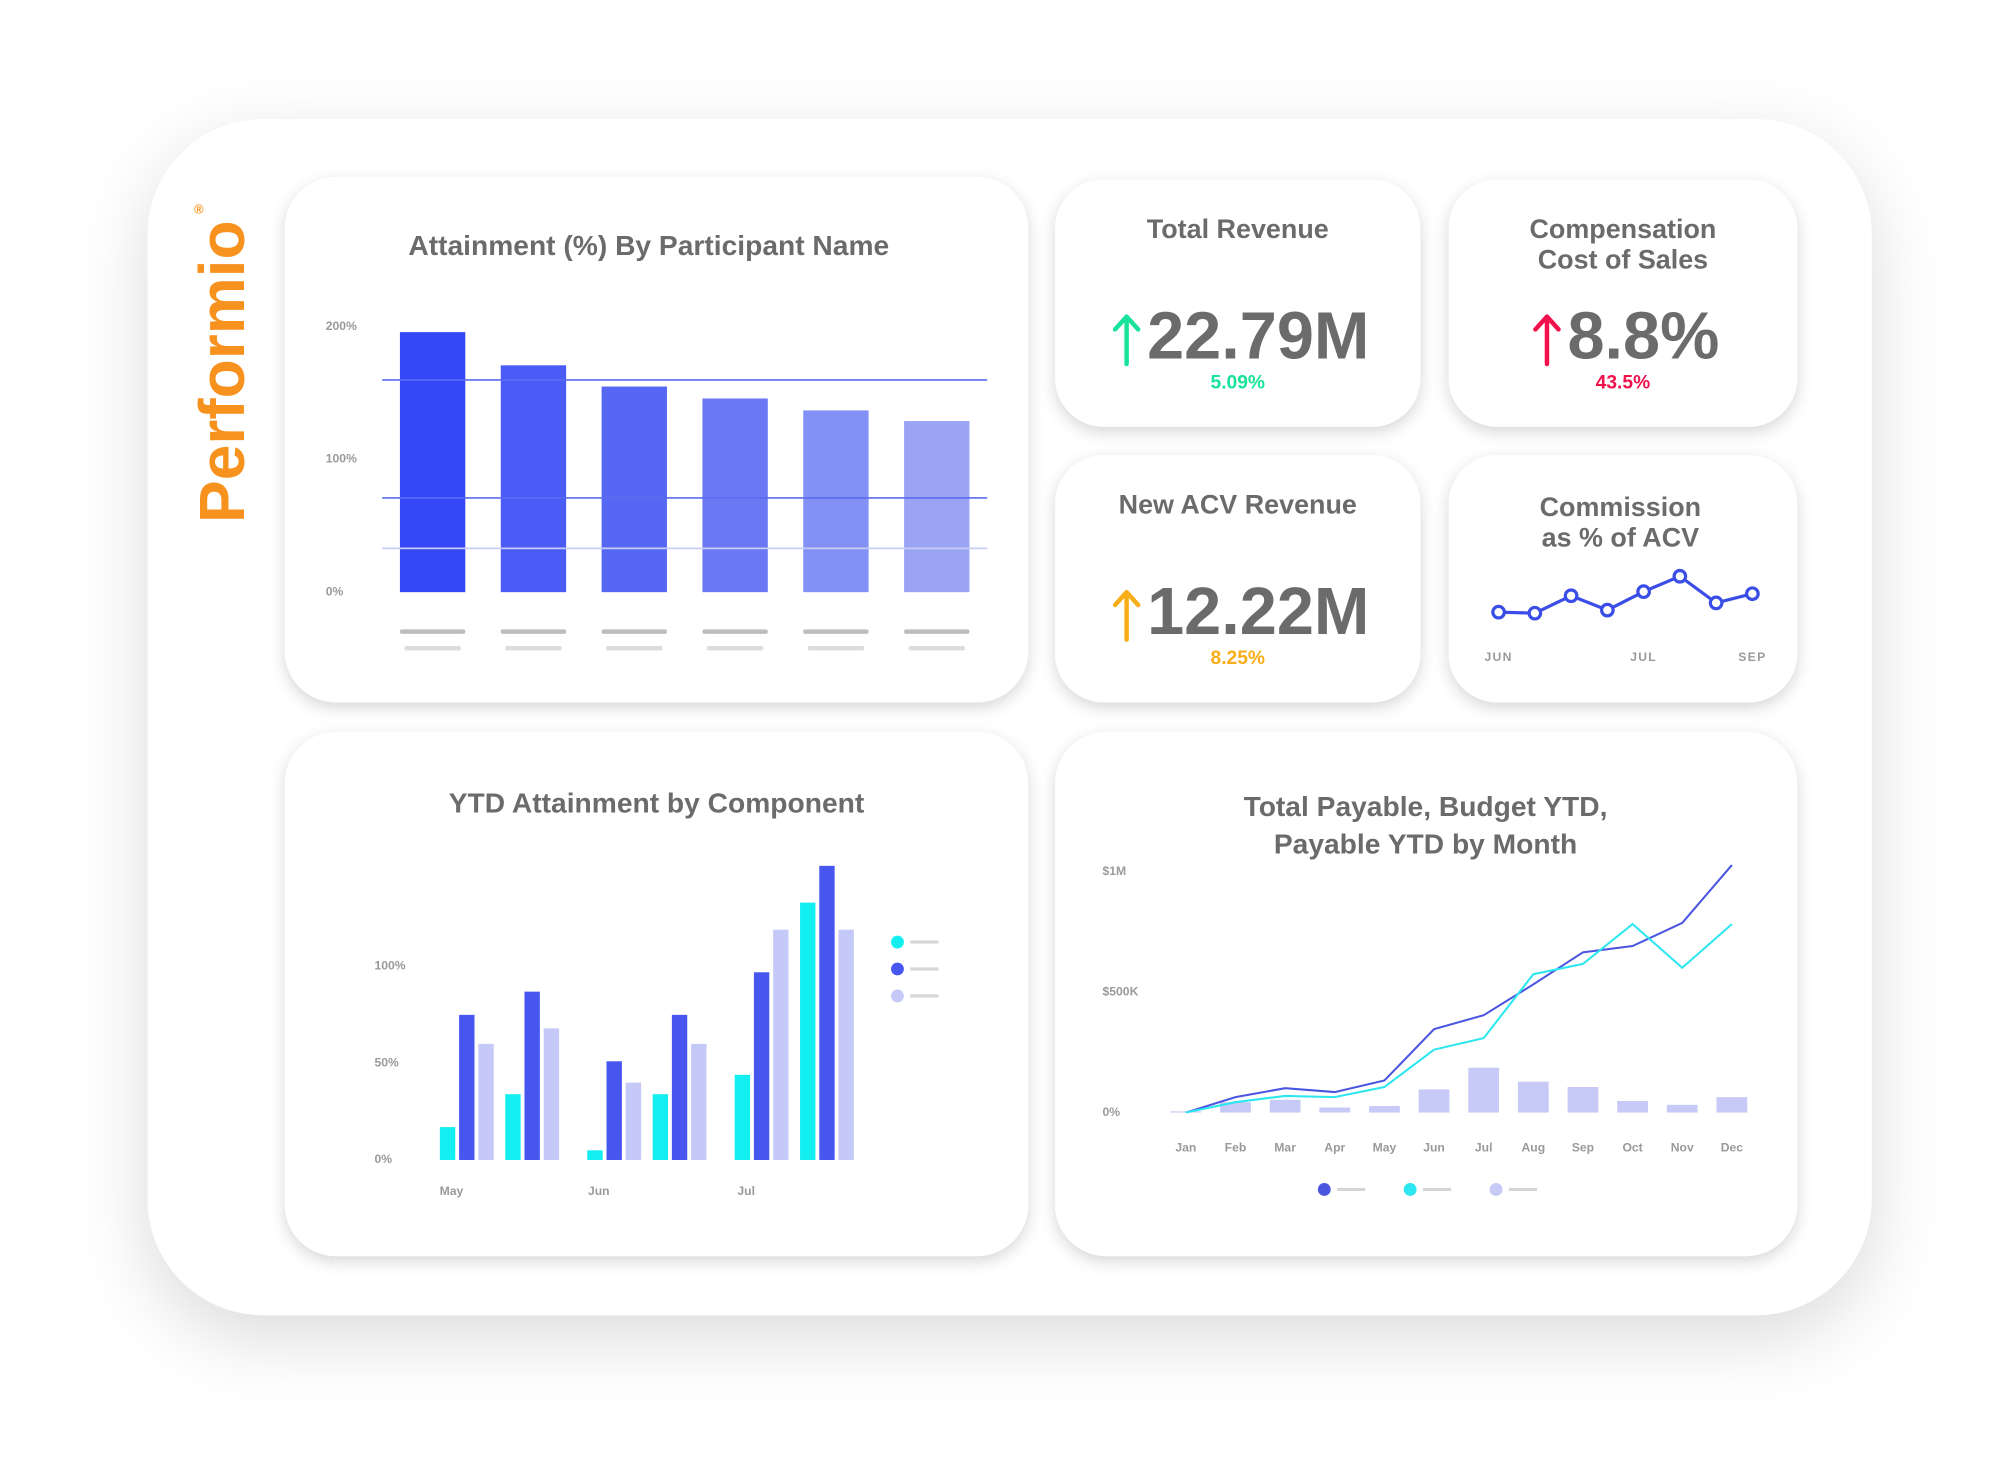 The height and width of the screenshot is (1474, 2000). I want to click on card-title: YTD Attainment by Component, so click(657, 802).